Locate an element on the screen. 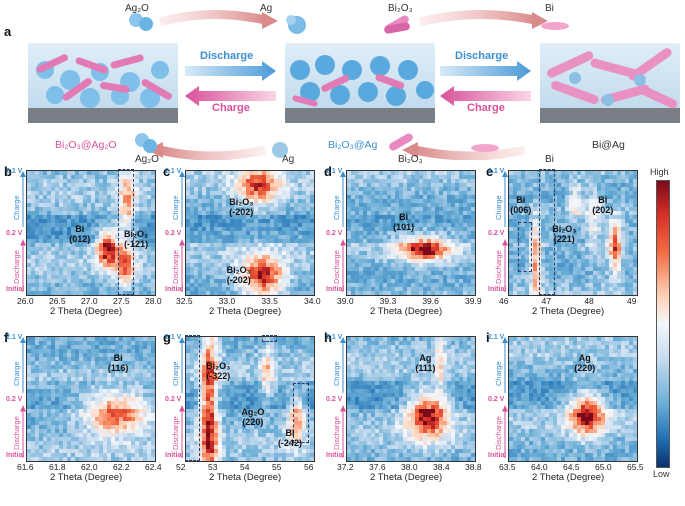  annotation-plane: (111) is located at coordinates (425, 368).